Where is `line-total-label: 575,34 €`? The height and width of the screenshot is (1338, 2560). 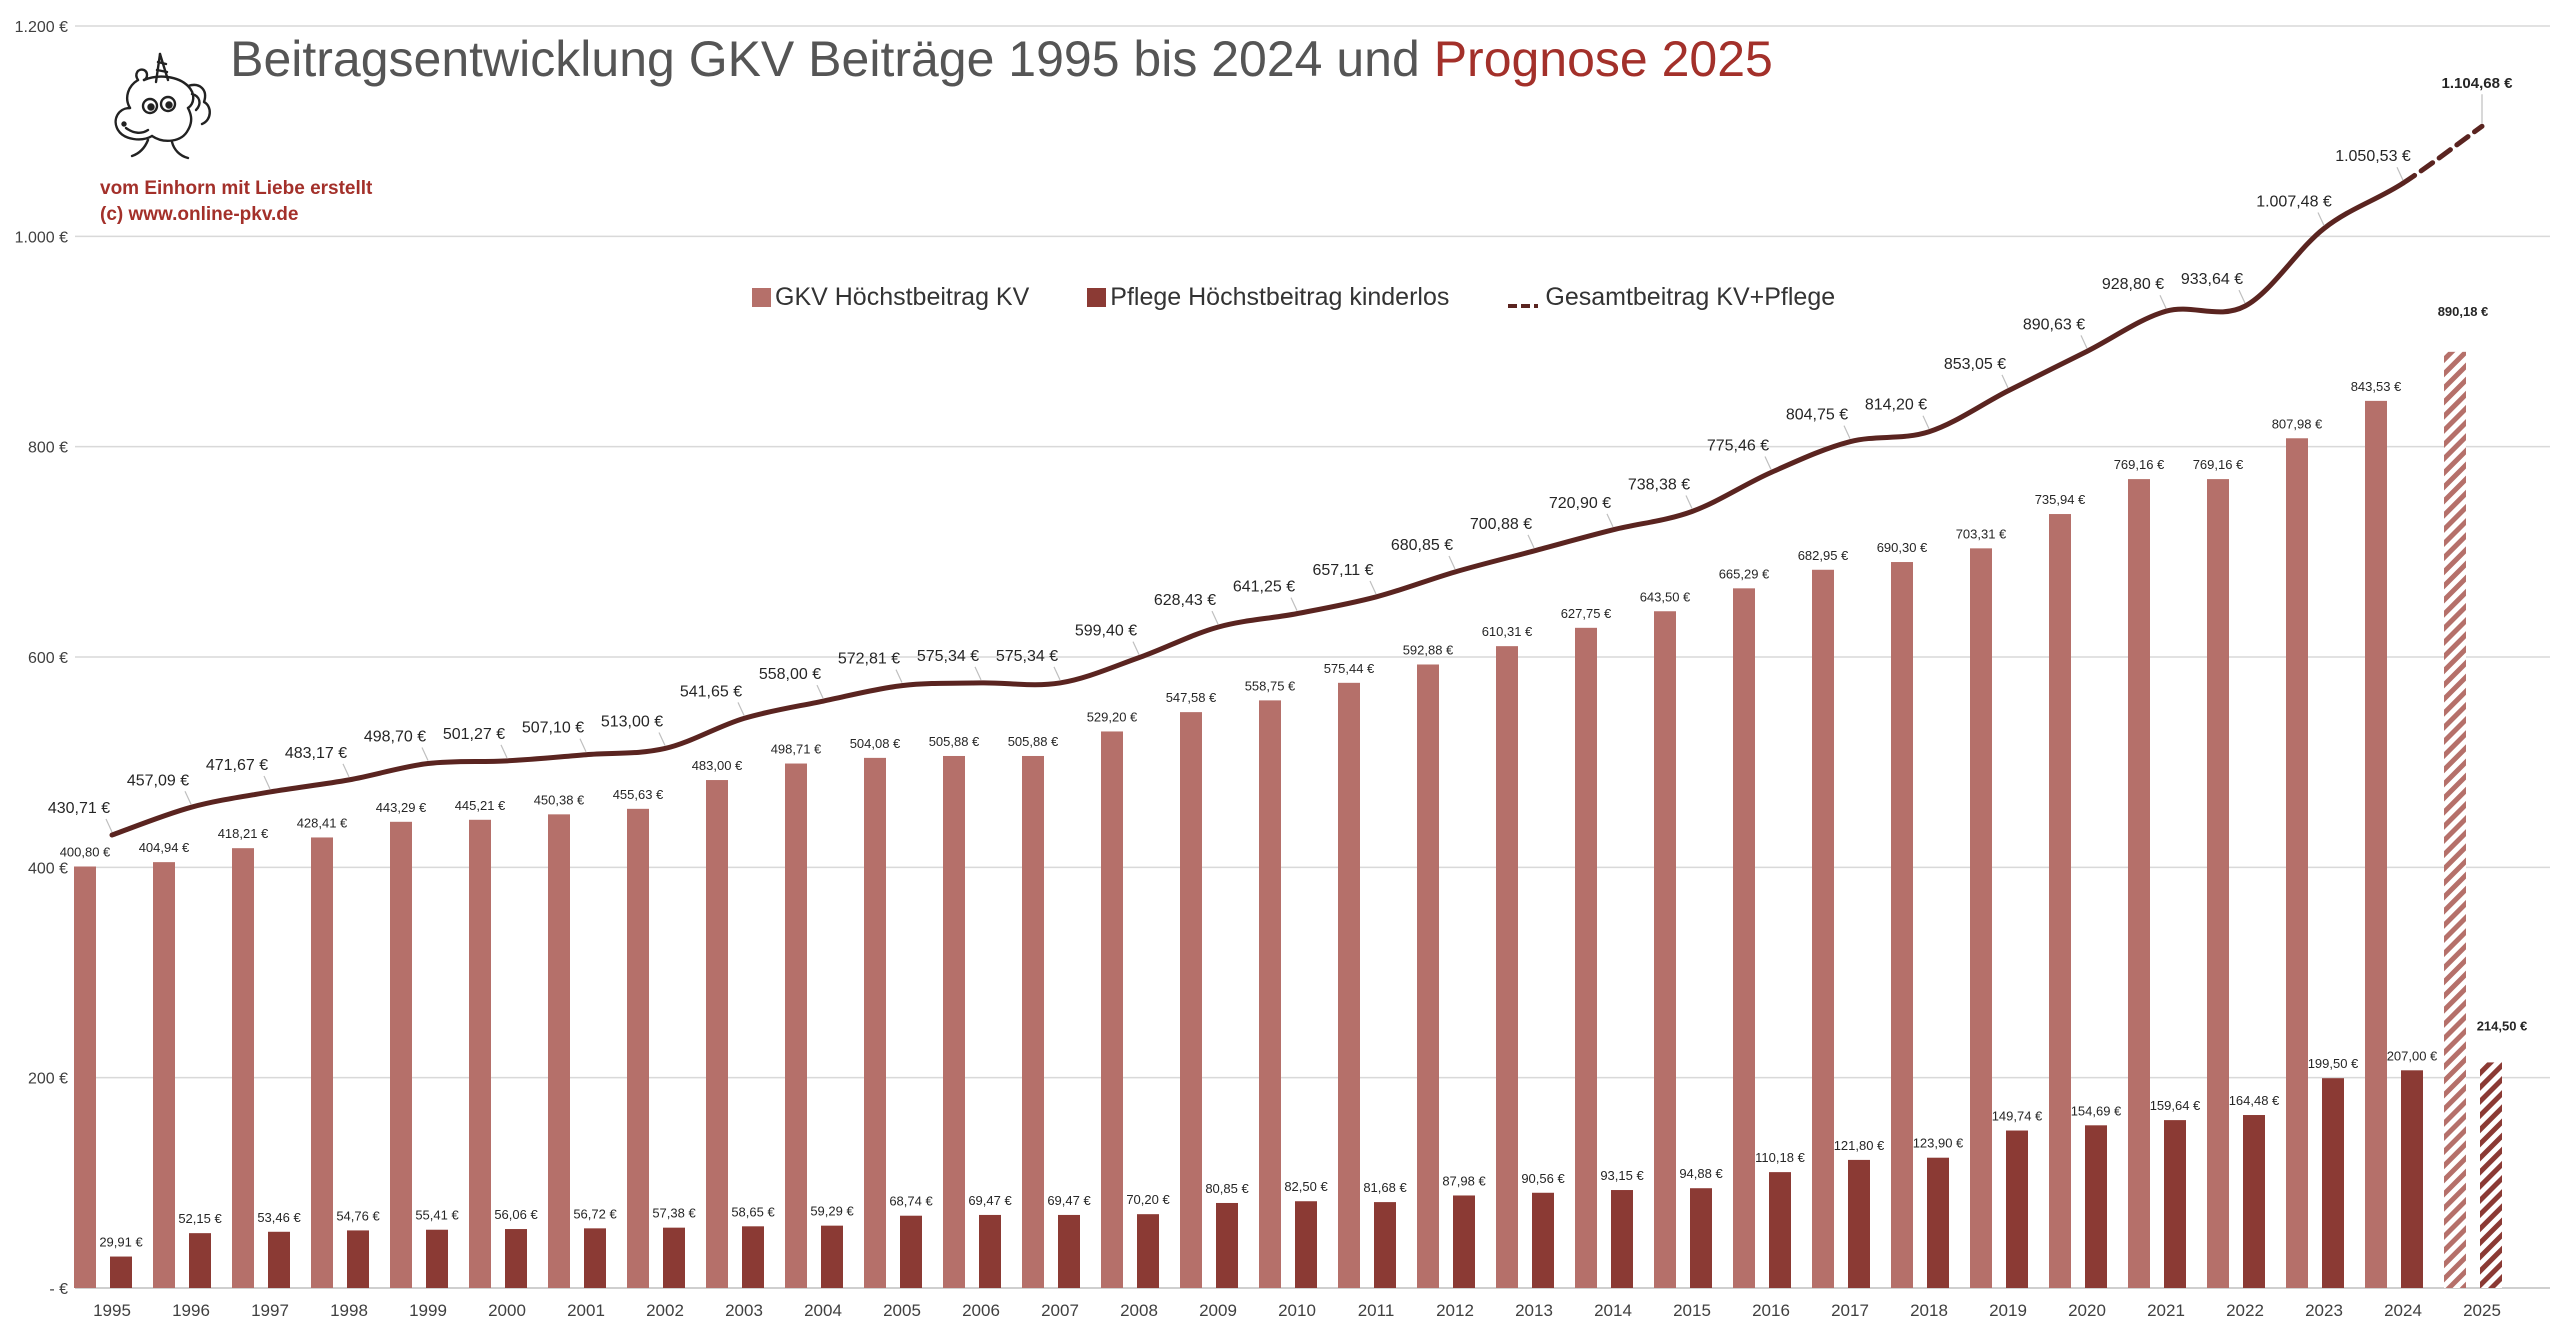
line-total-label: 575,34 € is located at coordinates (948, 656).